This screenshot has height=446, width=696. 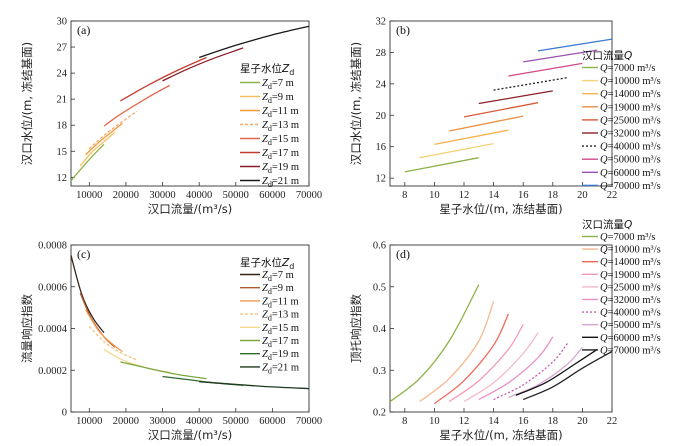 I want to click on x-axis-label: 星子水位/(m, 冻结基面), so click(x=500, y=435).